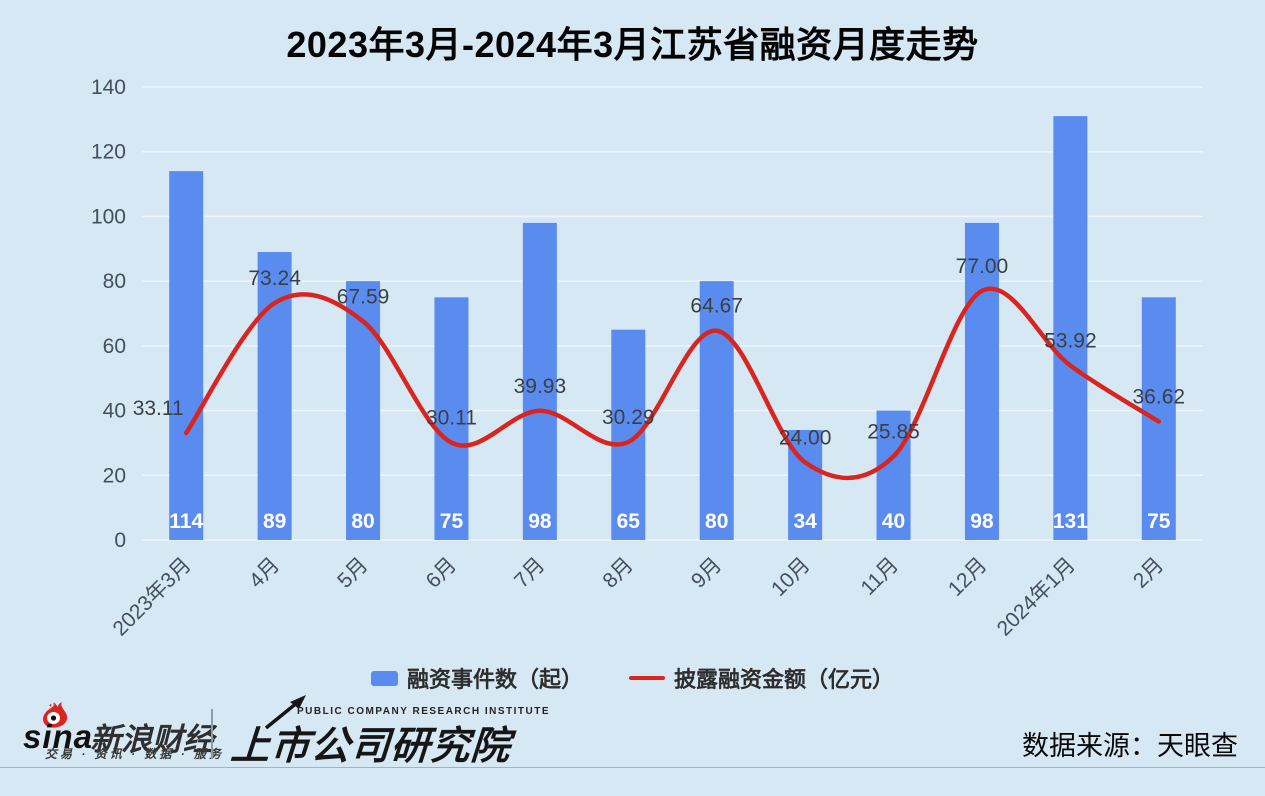 Image resolution: width=1265 pixels, height=796 pixels. Describe the element at coordinates (1158, 418) in the screenshot. I see `bar-2月` at that location.